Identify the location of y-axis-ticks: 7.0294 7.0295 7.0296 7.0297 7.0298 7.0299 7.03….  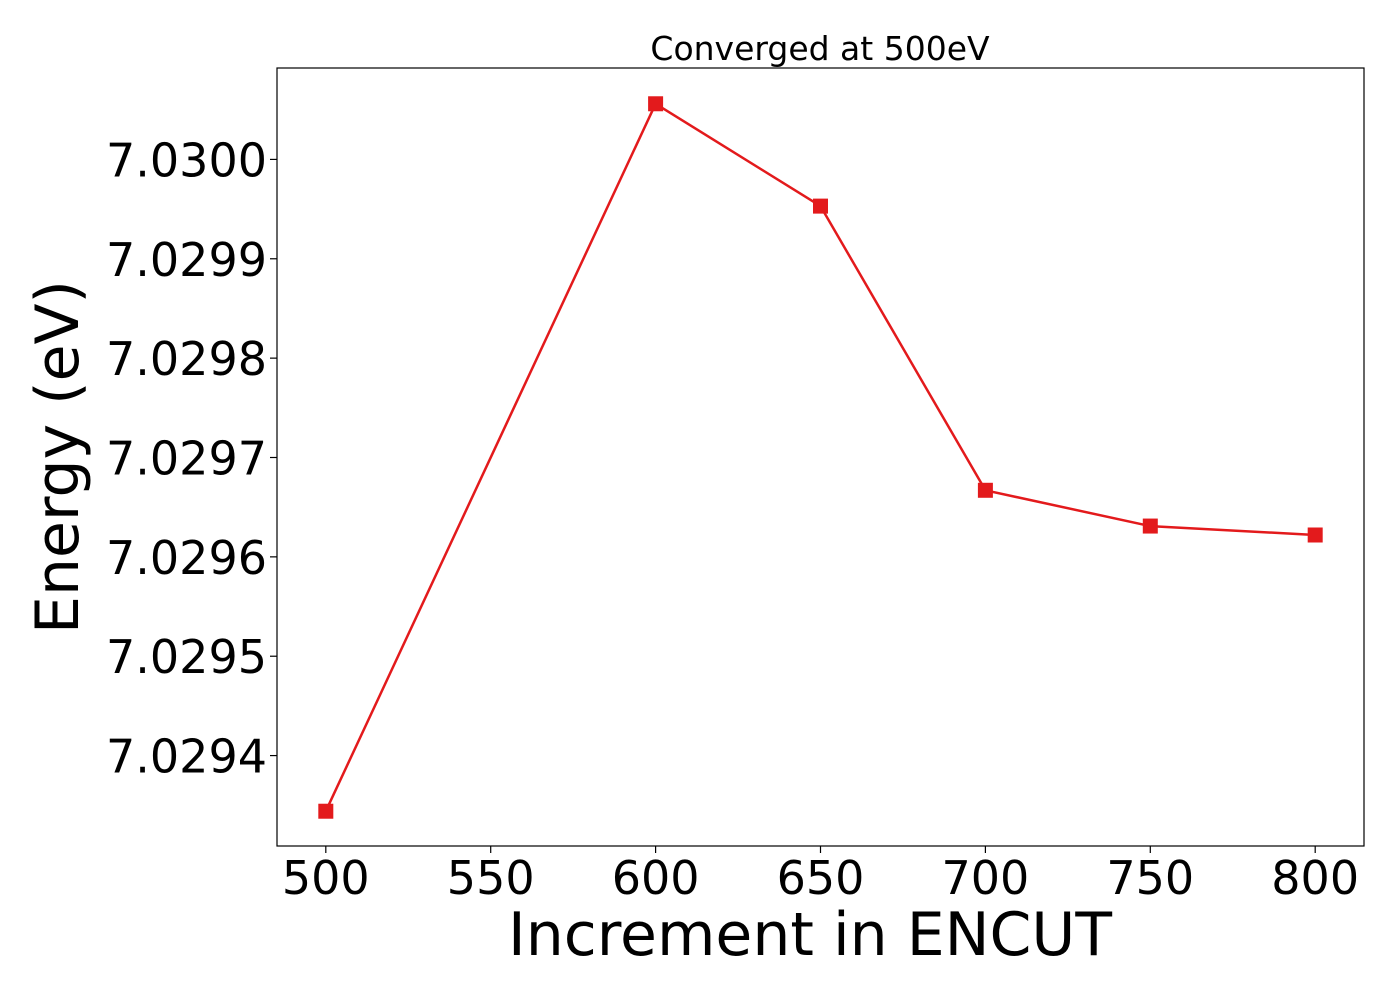
(191, 458).